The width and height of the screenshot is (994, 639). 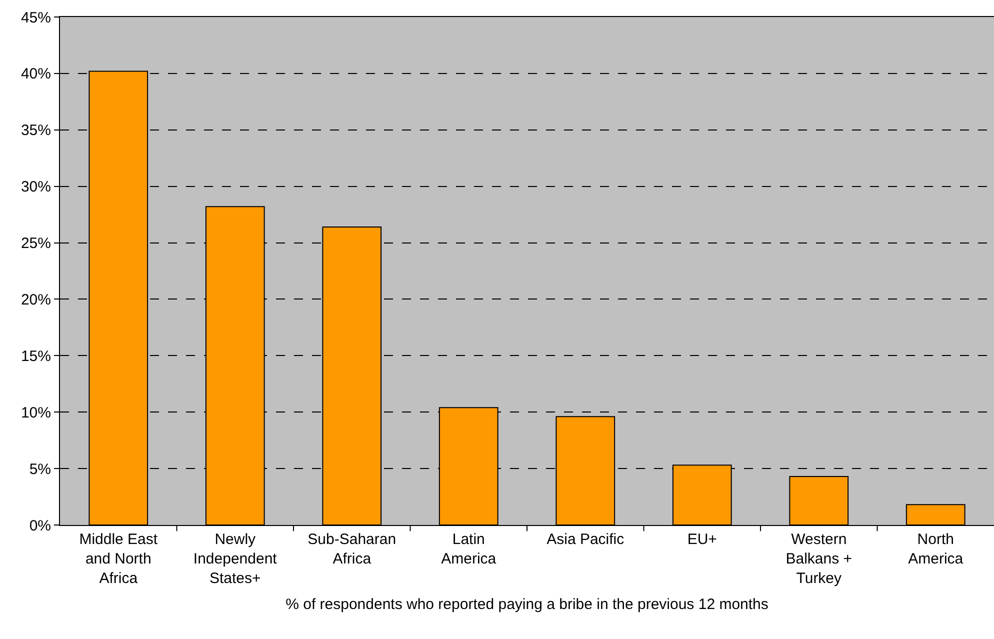 I want to click on y-tick-label: 40%, so click(x=35, y=74).